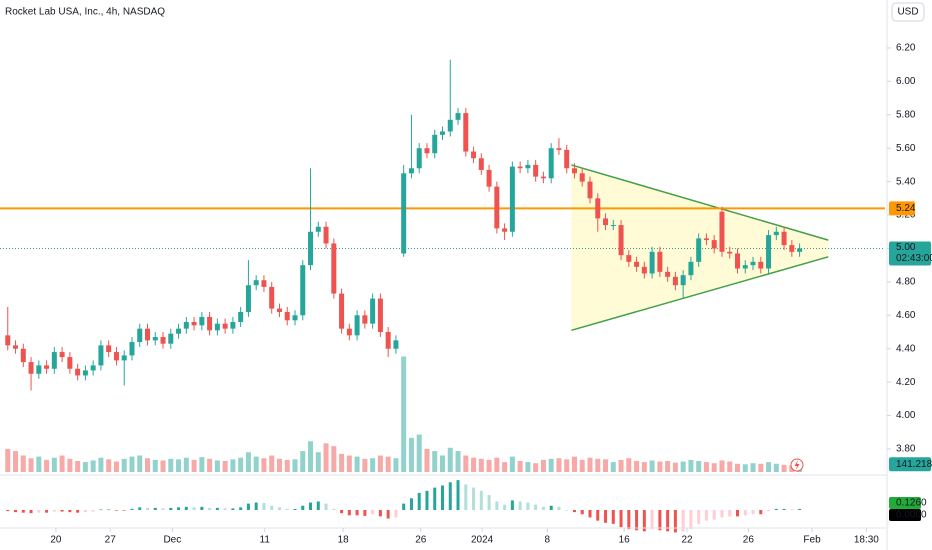 The image size is (932, 550). Describe the element at coordinates (906, 114) in the screenshot. I see `y-tick-label: 5.80` at that location.